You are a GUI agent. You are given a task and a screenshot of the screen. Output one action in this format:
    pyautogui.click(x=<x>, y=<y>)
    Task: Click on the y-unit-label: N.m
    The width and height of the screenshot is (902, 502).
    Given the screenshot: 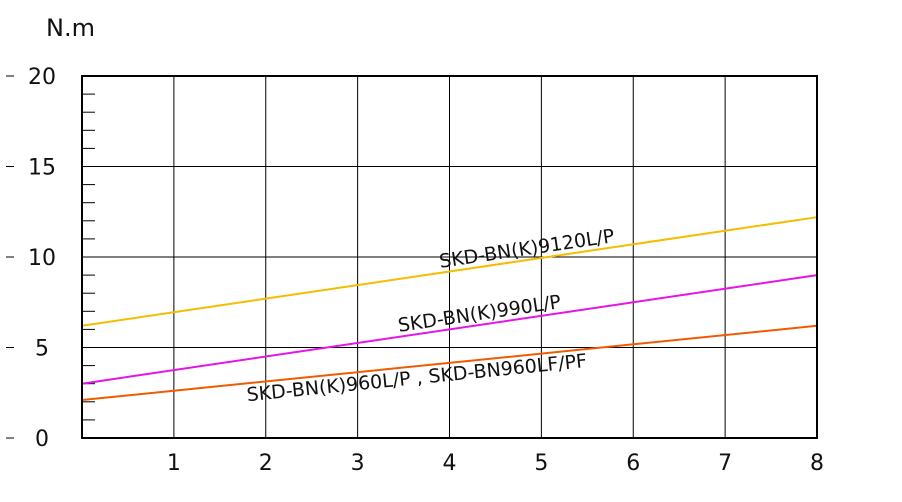 What is the action you would take?
    pyautogui.click(x=70, y=28)
    